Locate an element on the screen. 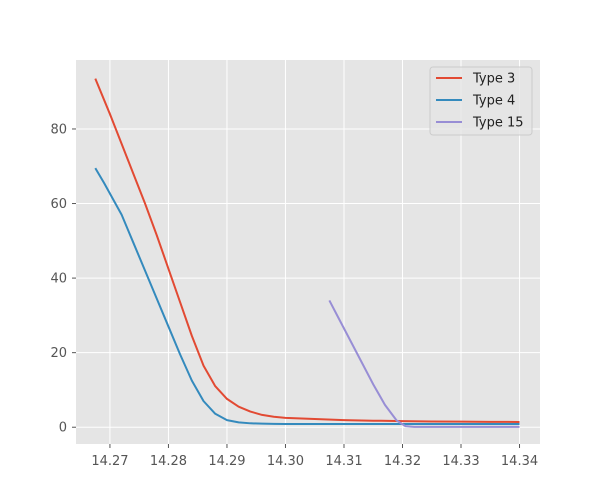 The height and width of the screenshot is (500, 600). x-tick-label: 14.29 is located at coordinates (226, 461).